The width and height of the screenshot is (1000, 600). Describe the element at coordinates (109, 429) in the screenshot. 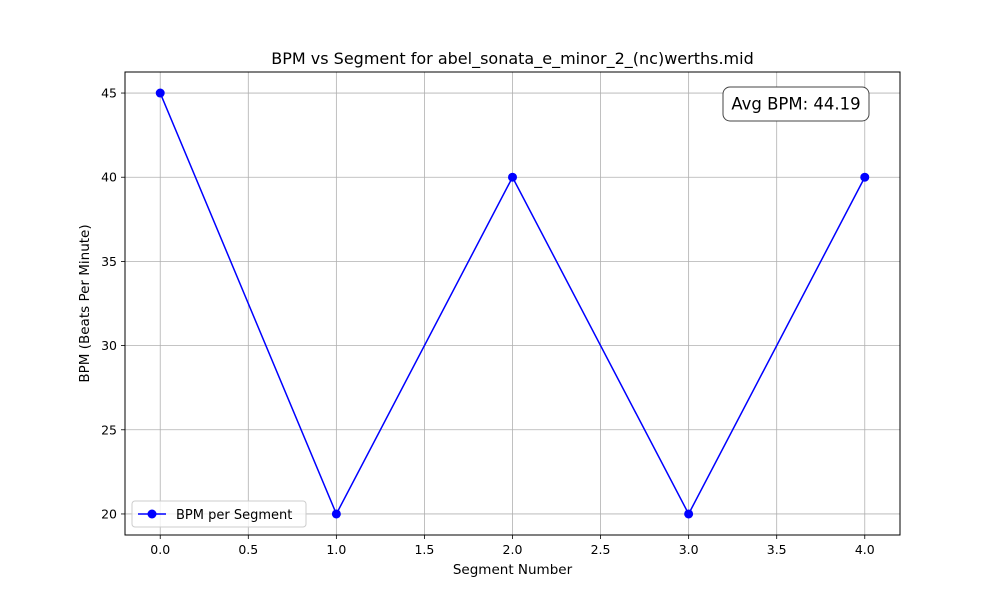

I see `y-tick-label: 25` at that location.